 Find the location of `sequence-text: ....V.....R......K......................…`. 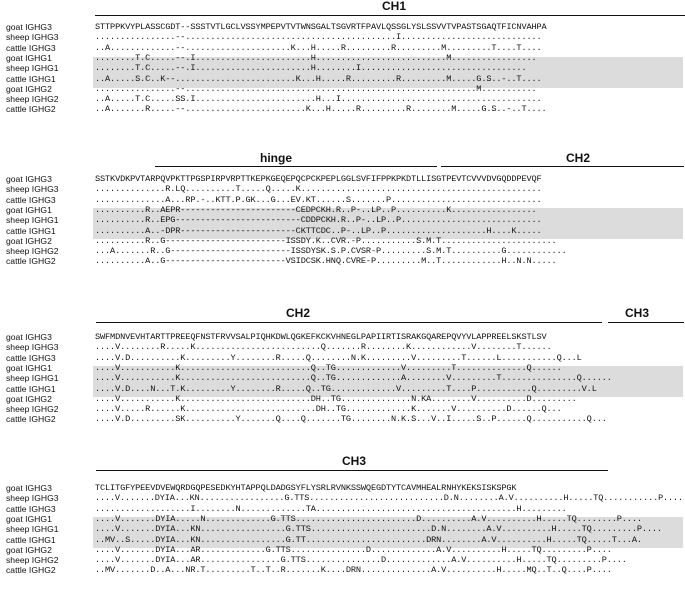

sequence-text: ....V.....R......K......................… is located at coordinates (328, 409).